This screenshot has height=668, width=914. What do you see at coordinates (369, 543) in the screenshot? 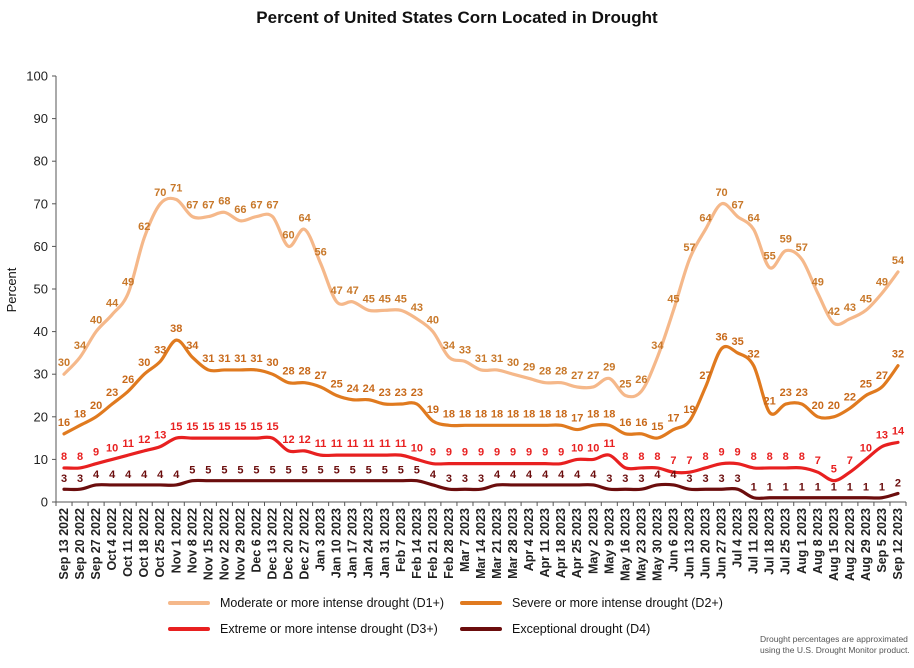
I see `x-tick-label: Jan 24 2023` at bounding box center [369, 543].